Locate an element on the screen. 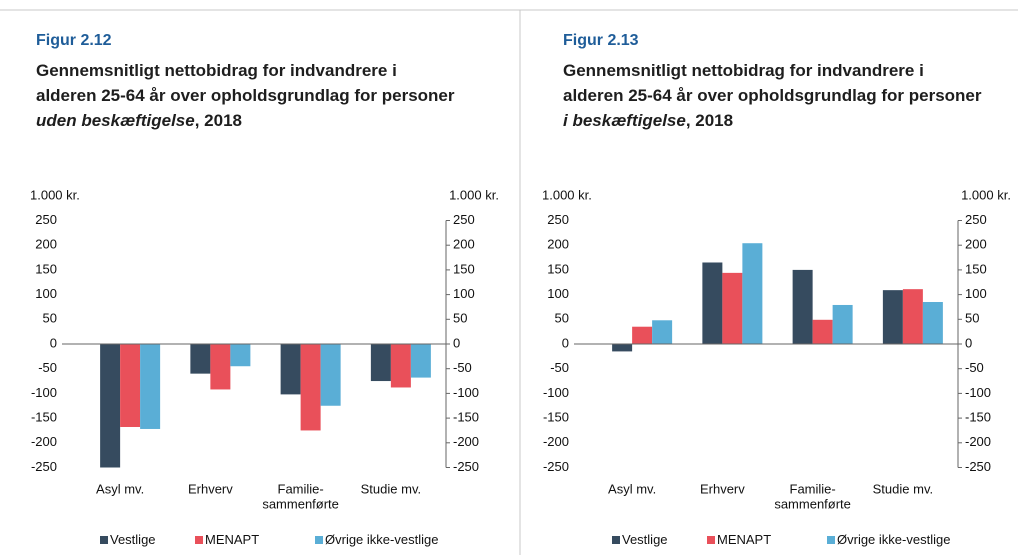  figure-label: Figur 2.13 is located at coordinates (601, 40).